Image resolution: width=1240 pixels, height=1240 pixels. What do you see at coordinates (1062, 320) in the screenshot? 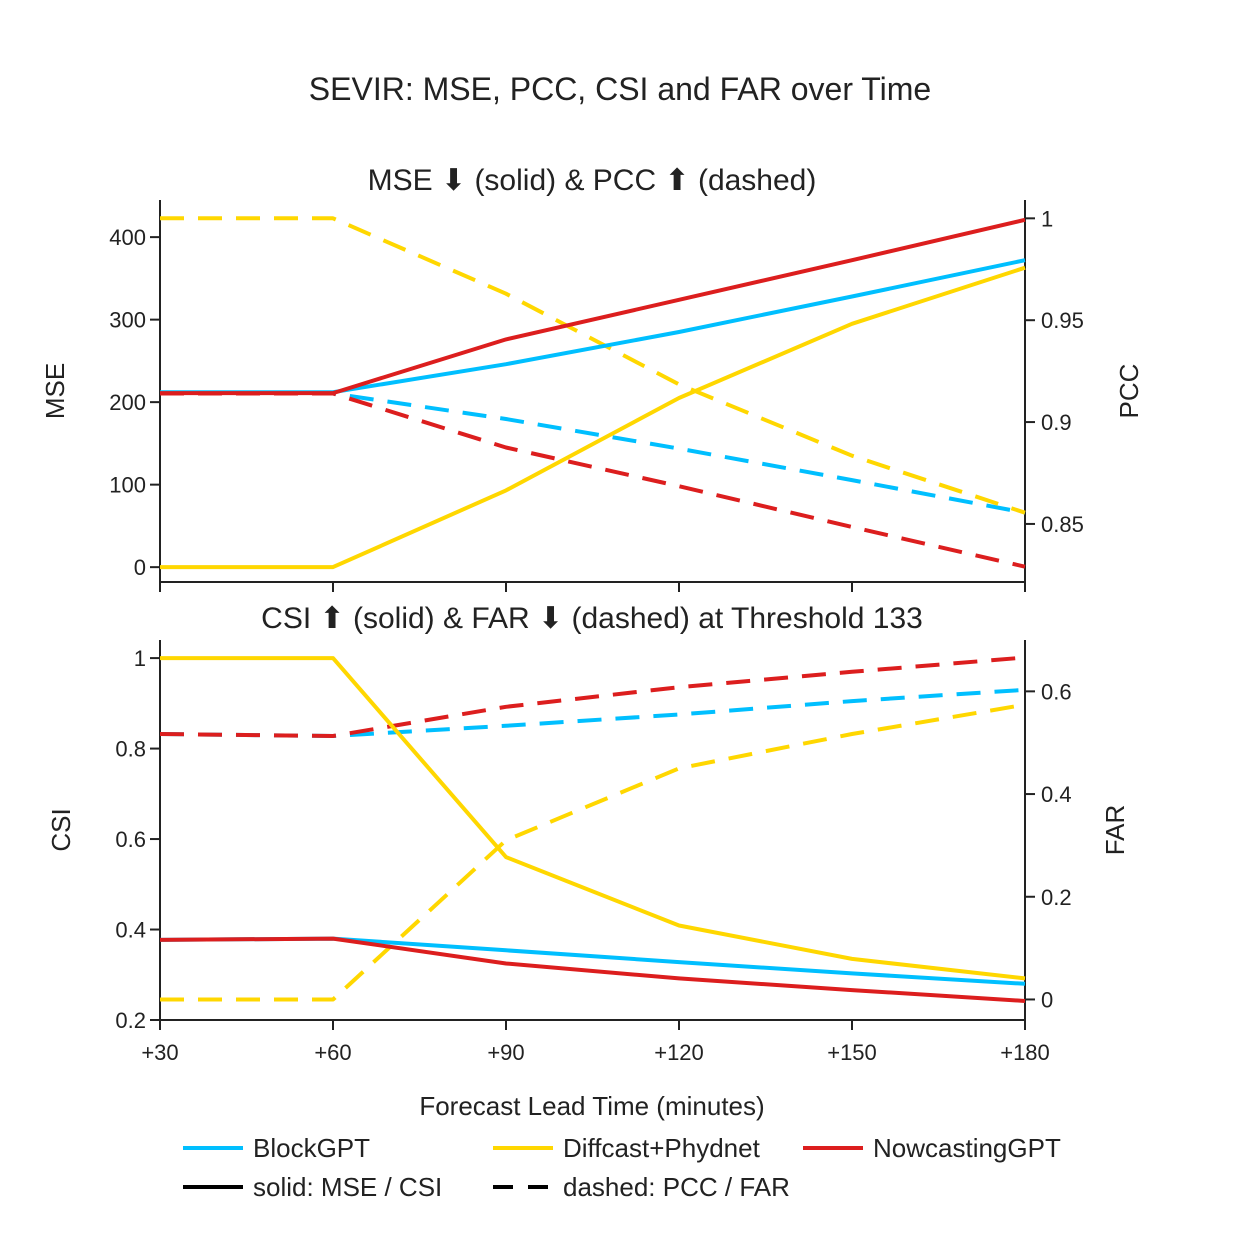
I see `right-tick-label: 0.95` at bounding box center [1062, 320].